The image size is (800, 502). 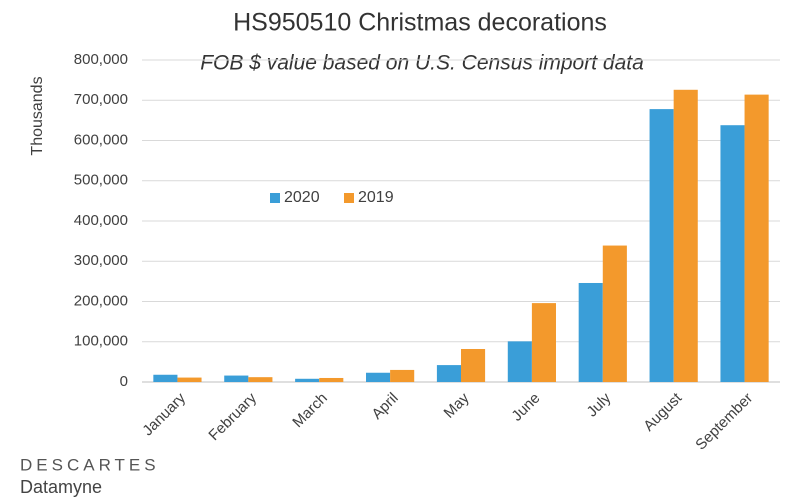 What do you see at coordinates (101, 260) in the screenshot?
I see `y-tick-label: 300,000` at bounding box center [101, 260].